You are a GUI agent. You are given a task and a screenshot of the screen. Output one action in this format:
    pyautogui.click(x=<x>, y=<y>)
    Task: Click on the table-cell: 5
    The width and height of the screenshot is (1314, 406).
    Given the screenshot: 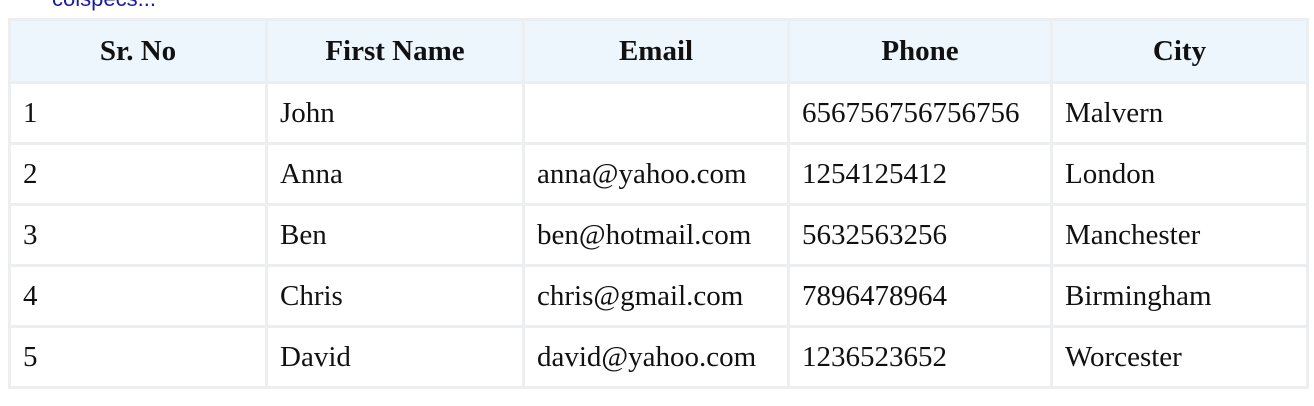 What is the action you would take?
    pyautogui.click(x=138, y=357)
    